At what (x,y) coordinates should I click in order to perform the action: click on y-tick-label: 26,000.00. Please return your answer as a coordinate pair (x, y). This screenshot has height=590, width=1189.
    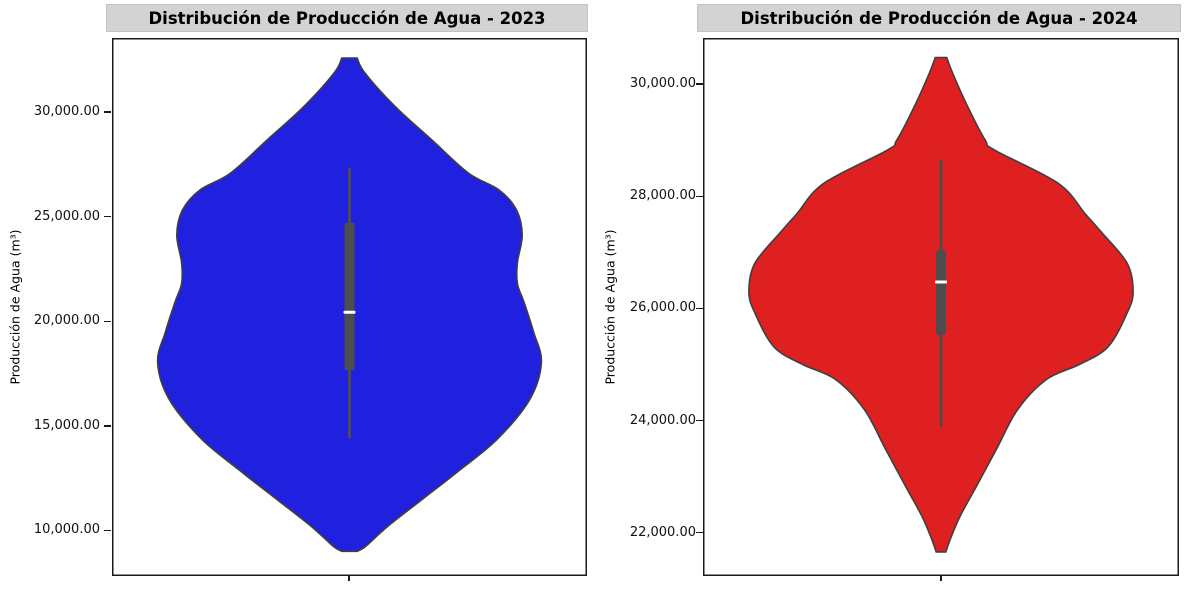
    Looking at the image, I should click on (662, 308).